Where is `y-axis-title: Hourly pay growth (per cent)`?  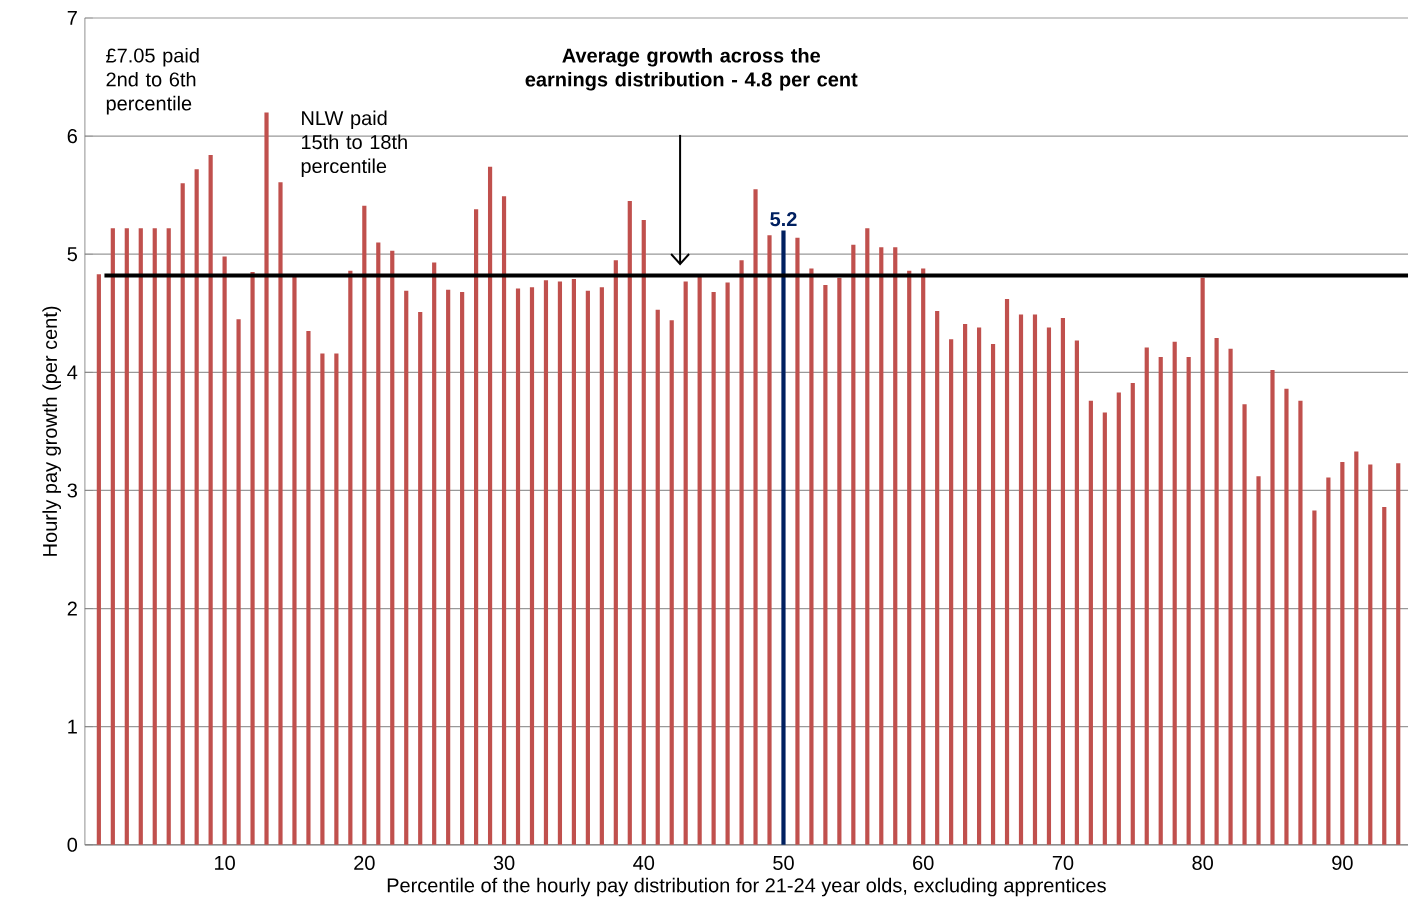
y-axis-title: Hourly pay growth (per cent) is located at coordinates (51, 431).